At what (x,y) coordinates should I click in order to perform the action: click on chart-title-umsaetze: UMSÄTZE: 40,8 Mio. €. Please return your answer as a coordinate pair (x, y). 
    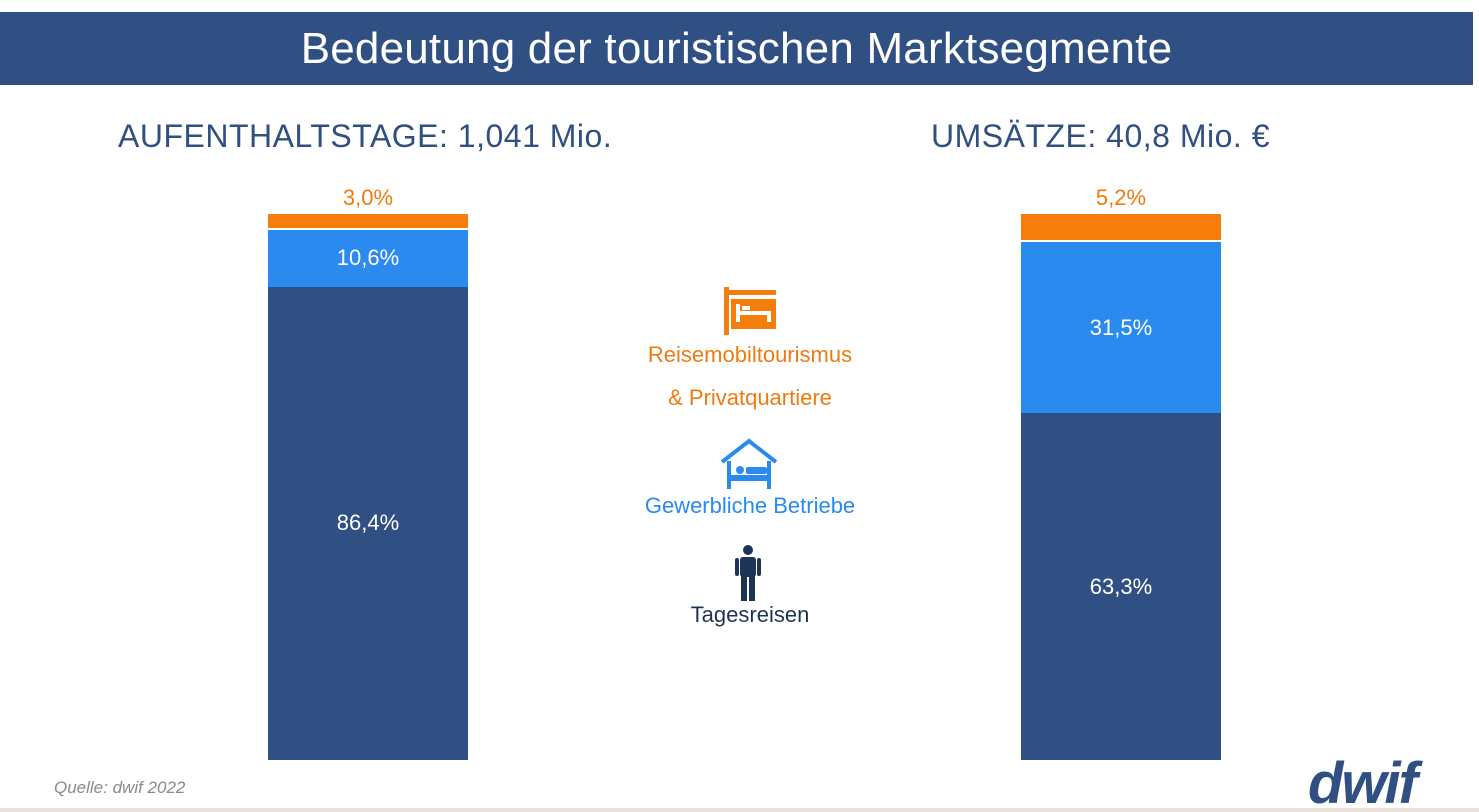
    Looking at the image, I should click on (1100, 136).